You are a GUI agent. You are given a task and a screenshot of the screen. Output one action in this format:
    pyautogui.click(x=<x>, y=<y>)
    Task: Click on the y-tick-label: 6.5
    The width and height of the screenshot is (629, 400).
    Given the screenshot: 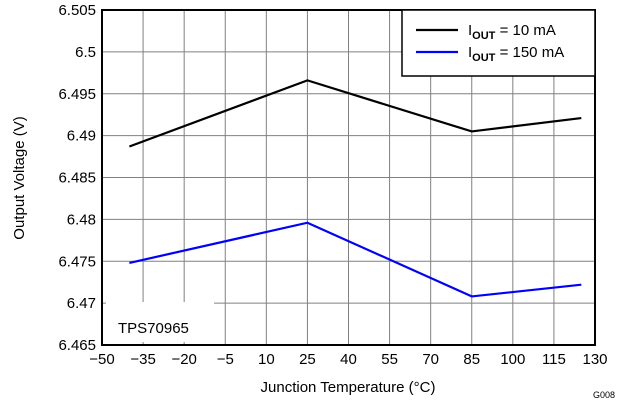 What is the action you would take?
    pyautogui.click(x=85, y=52)
    